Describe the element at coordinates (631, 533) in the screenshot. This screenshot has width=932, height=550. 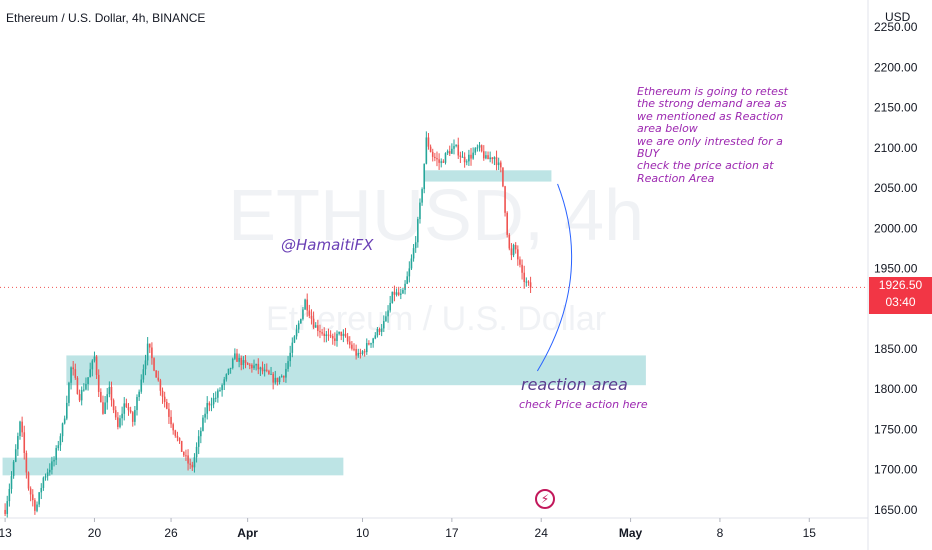
I see `x-tick-label: May` at that location.